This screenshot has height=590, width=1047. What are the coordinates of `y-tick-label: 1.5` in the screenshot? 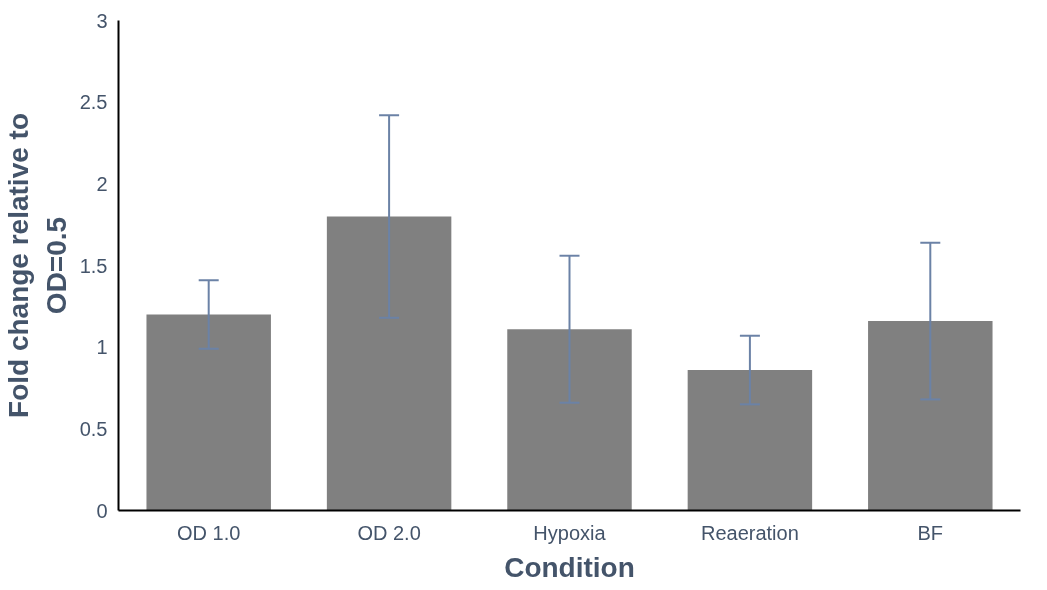 It's located at (93, 265).